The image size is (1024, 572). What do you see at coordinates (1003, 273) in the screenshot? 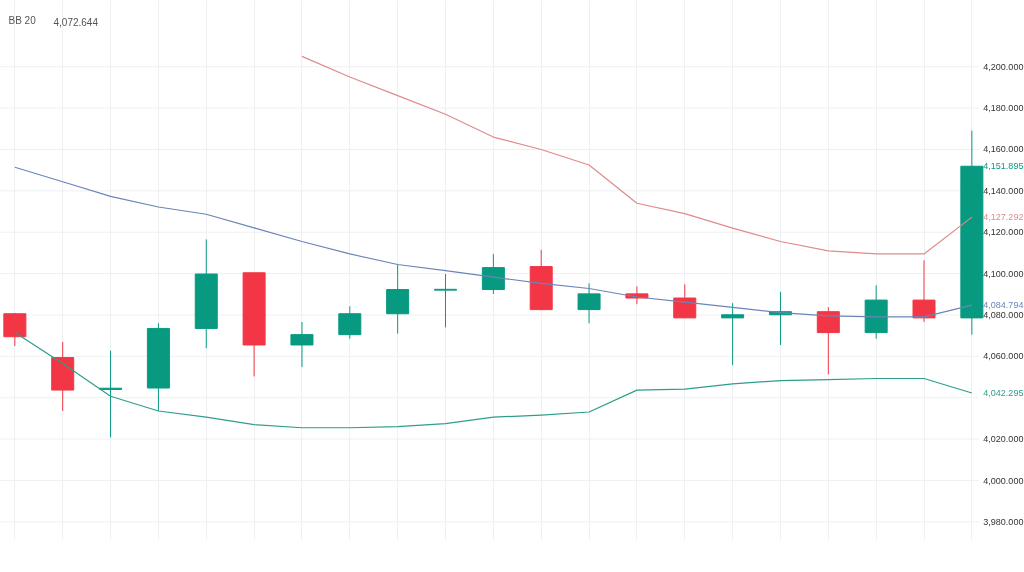
I see `y-tick-label: 4,100.000` at bounding box center [1003, 273].